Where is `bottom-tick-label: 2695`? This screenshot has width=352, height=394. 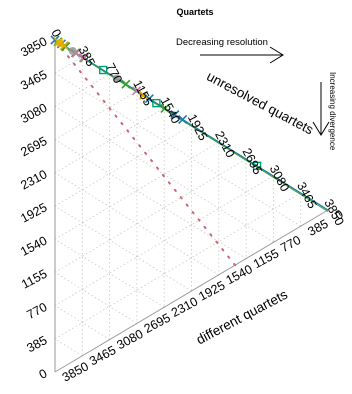 bottom-tick-label: 2695 is located at coordinates (157, 323).